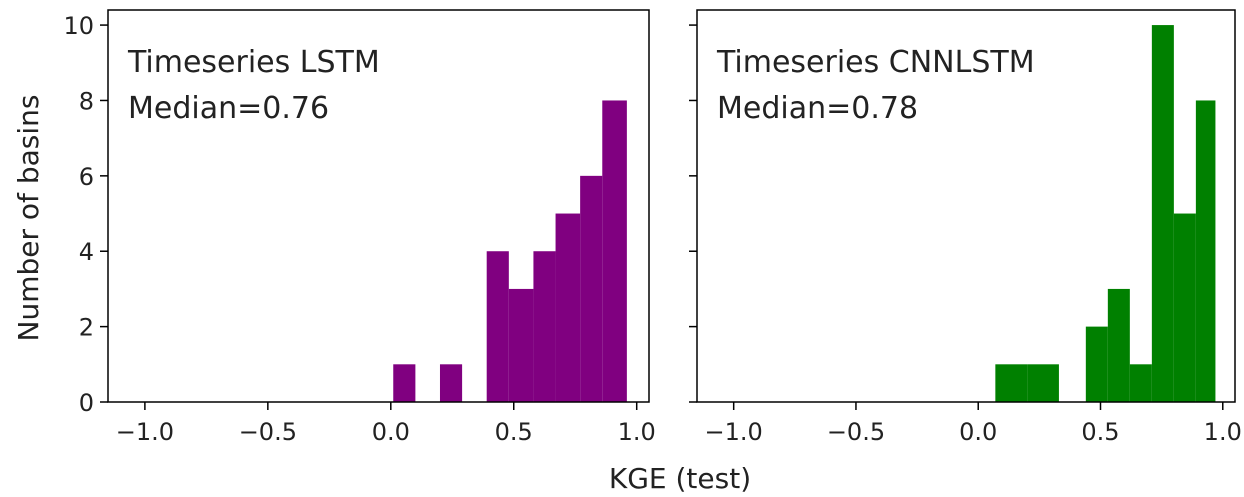 This screenshot has width=1244, height=497. I want to click on x-axis-label: KGE (test), so click(680, 478).